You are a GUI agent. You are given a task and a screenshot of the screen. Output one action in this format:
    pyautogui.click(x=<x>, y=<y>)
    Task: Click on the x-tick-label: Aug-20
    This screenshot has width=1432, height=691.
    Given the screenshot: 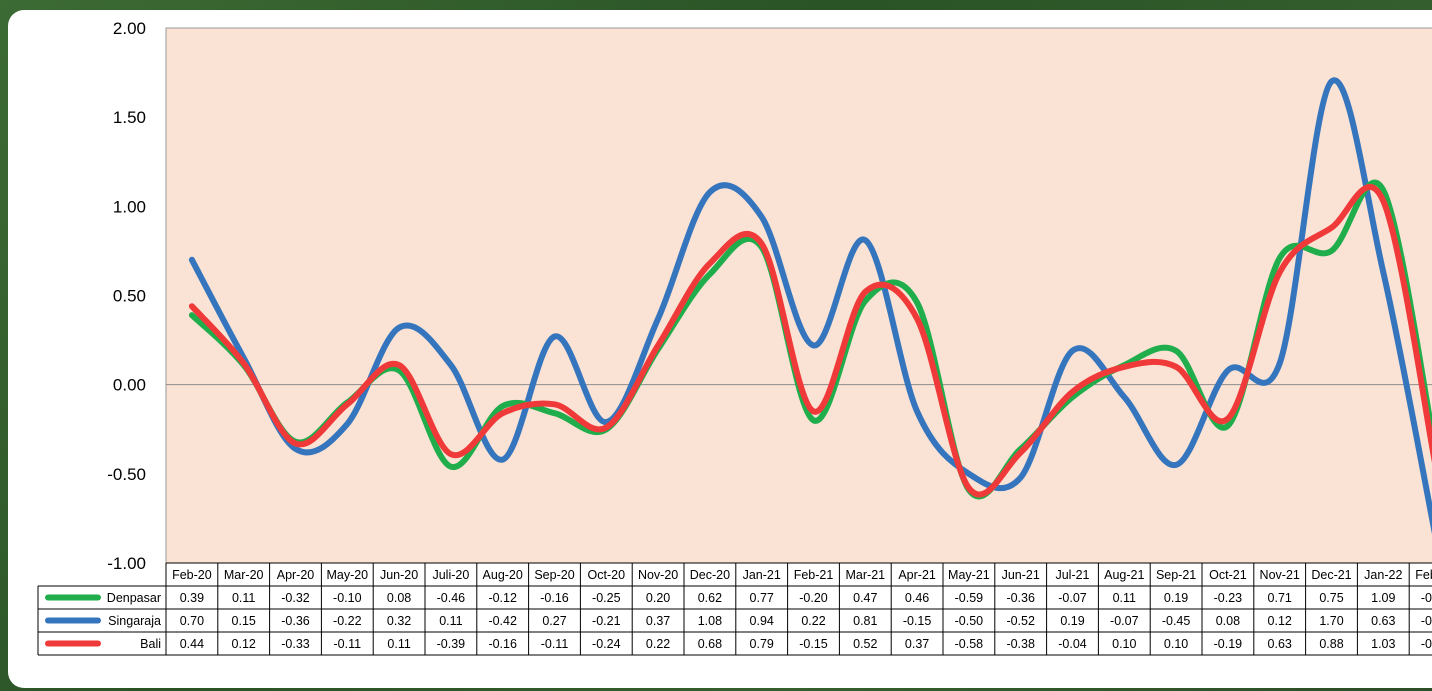 What is the action you would take?
    pyautogui.click(x=503, y=575)
    